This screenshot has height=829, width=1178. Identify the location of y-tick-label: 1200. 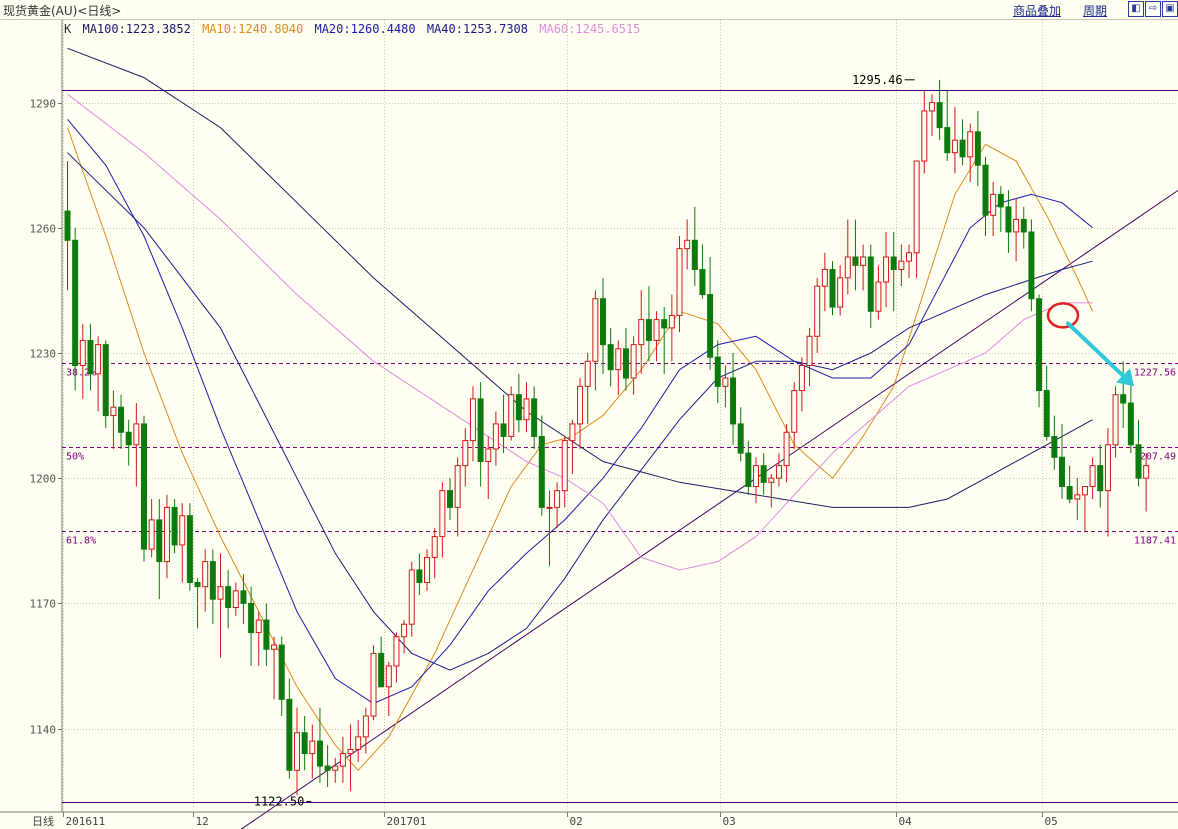
(43, 479).